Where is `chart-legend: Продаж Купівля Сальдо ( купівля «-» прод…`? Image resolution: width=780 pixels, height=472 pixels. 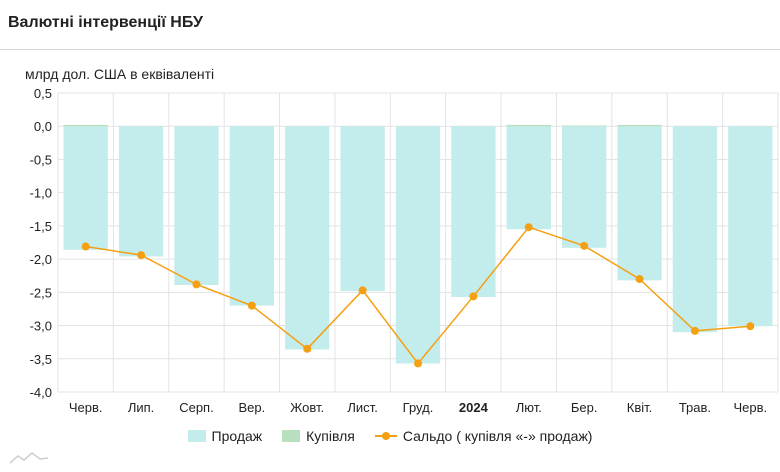 chart-legend: Продаж Купівля Сальдо ( купівля «-» прод… is located at coordinates (390, 436).